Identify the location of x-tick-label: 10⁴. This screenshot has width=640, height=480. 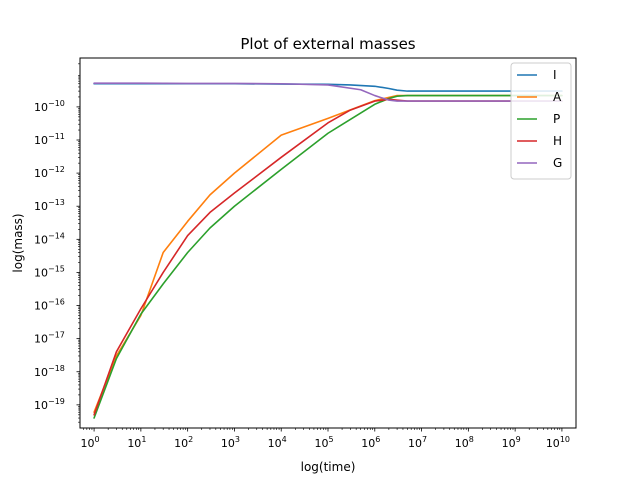
(277, 442).